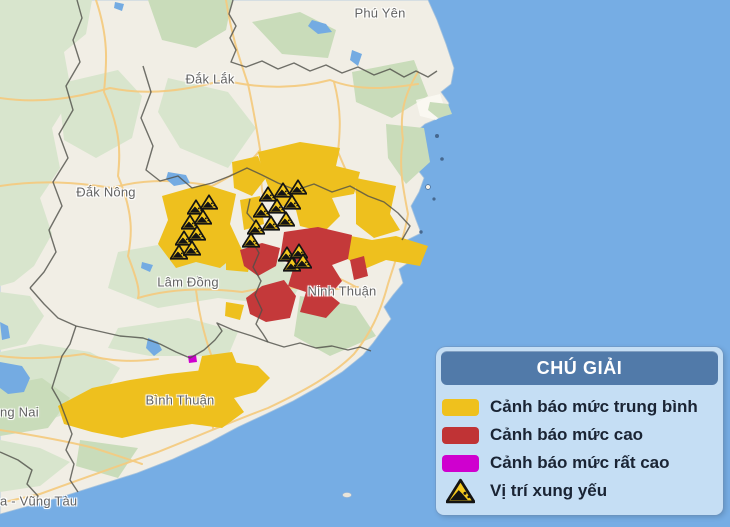 Image resolution: width=730 pixels, height=527 pixels. I want to click on legend-header: CHÚ GIẢI, so click(579, 368).